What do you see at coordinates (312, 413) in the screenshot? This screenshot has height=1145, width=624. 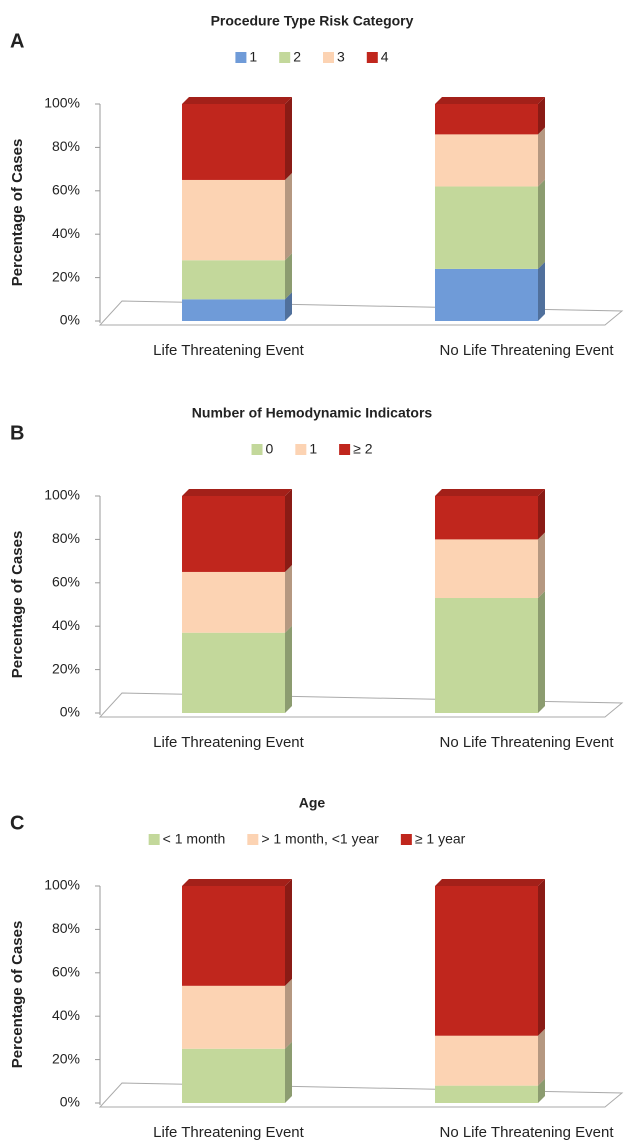 I see `chart-title: Number of Hemodynamic Indicators` at bounding box center [312, 413].